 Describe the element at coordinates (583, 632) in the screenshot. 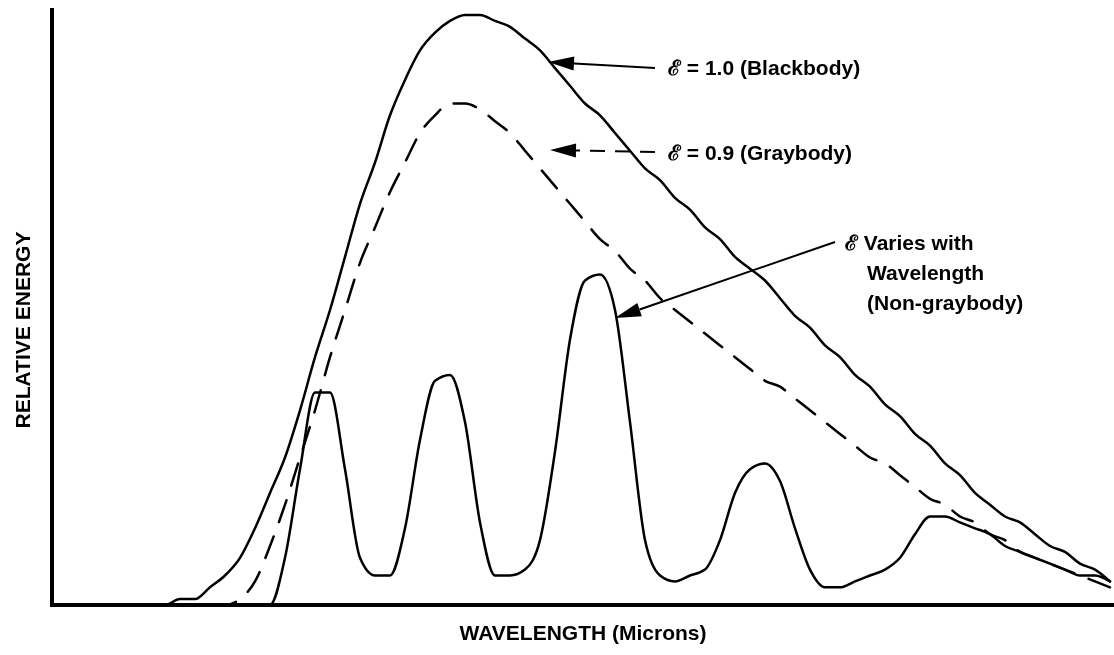

I see `x-axis-title: WAVELENGTH (Microns)` at that location.